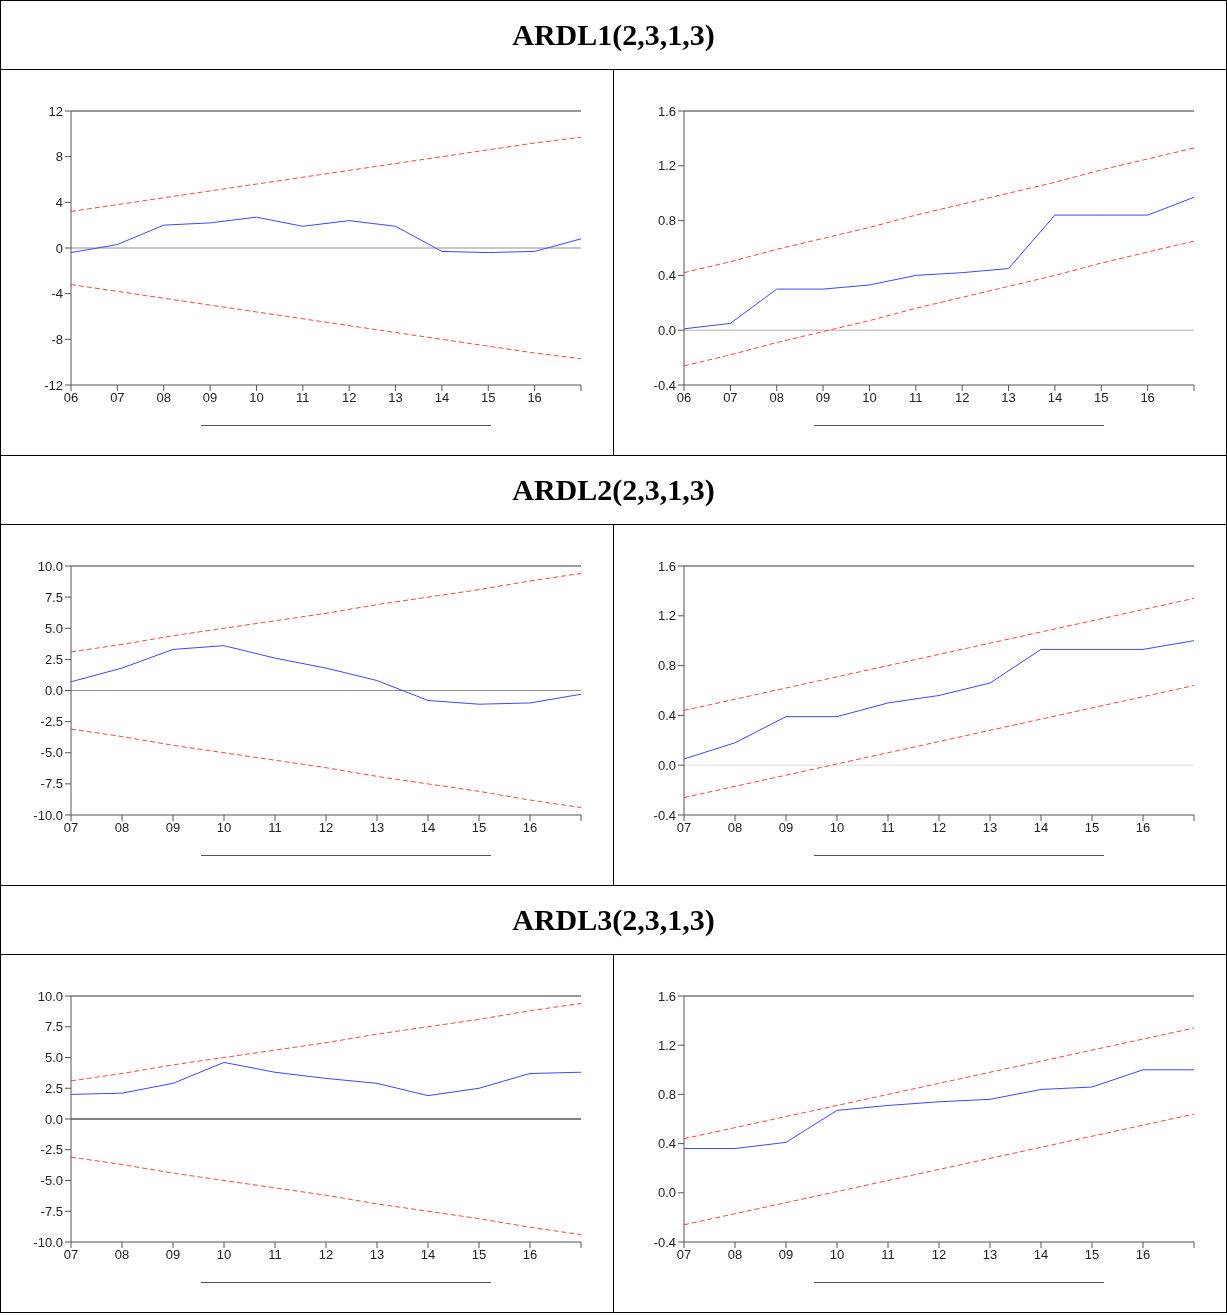 The width and height of the screenshot is (1227, 1315). I want to click on y-tick-label: 1.6, so click(666, 566).